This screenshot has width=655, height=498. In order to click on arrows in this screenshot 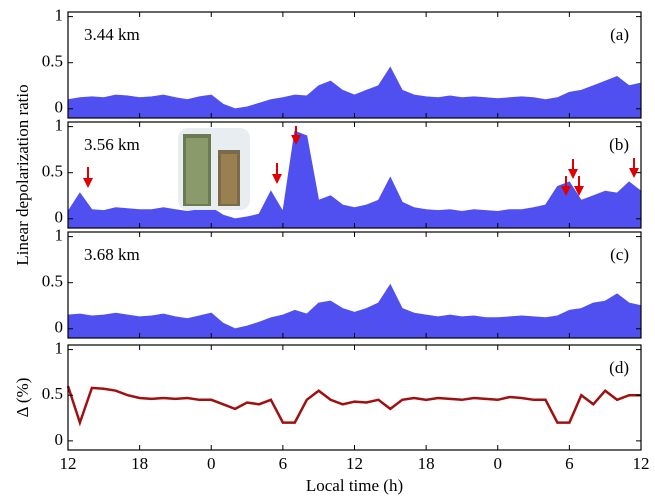, I will do `click(361, 161)`.